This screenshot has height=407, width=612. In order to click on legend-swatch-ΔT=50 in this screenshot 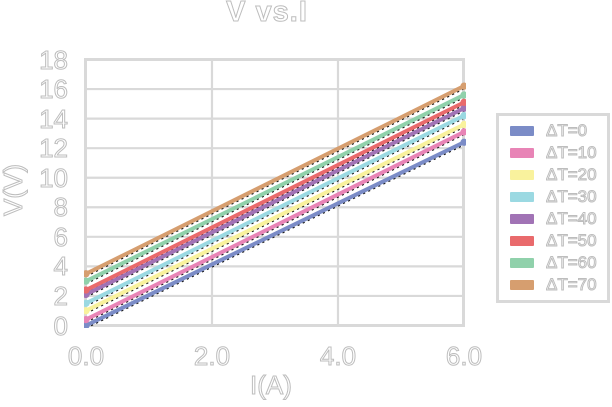, I will do `click(522, 241)`.